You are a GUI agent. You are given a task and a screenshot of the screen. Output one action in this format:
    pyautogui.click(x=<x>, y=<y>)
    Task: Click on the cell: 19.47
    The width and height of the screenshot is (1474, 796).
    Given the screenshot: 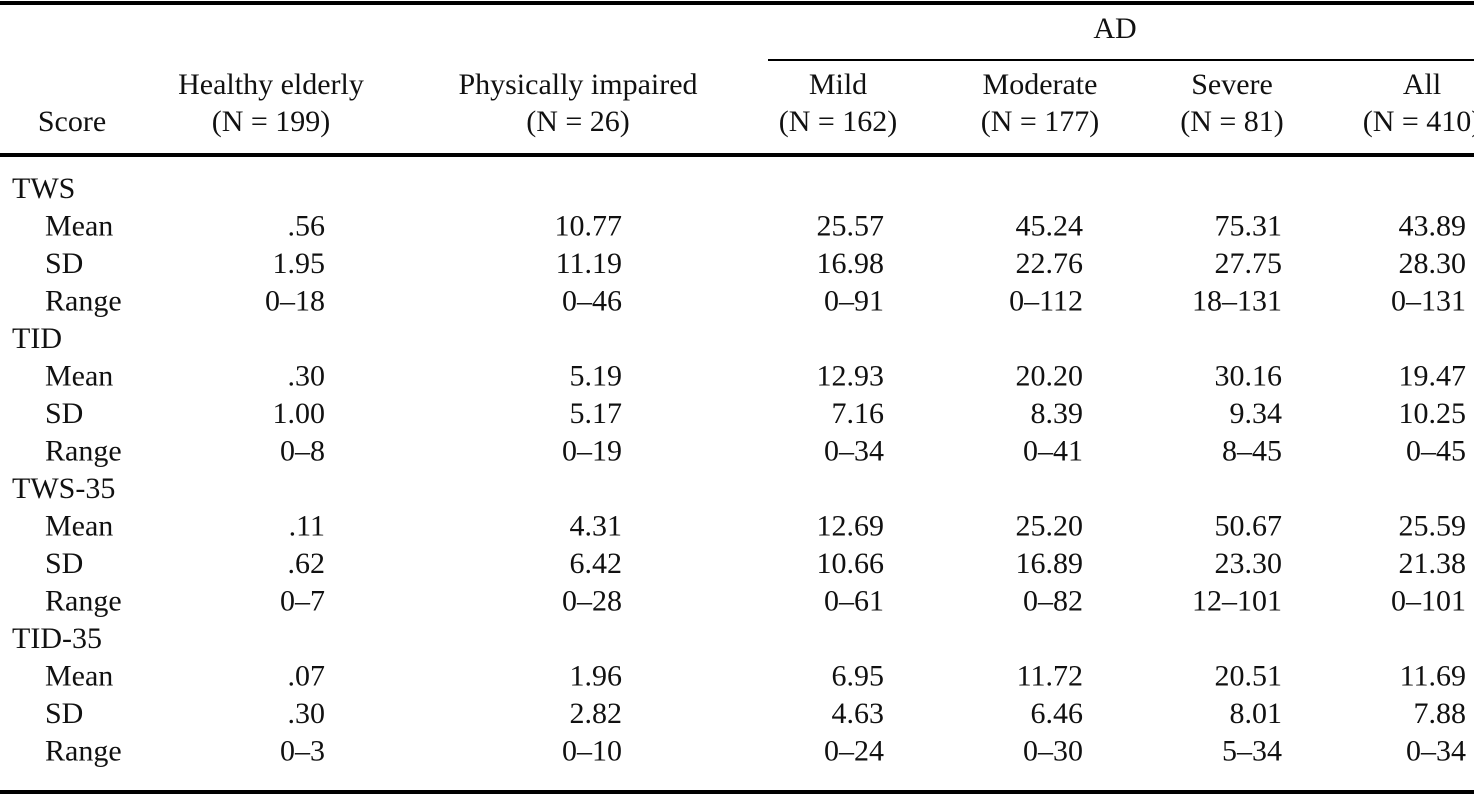 What is the action you would take?
    pyautogui.click(x=1433, y=375)
    